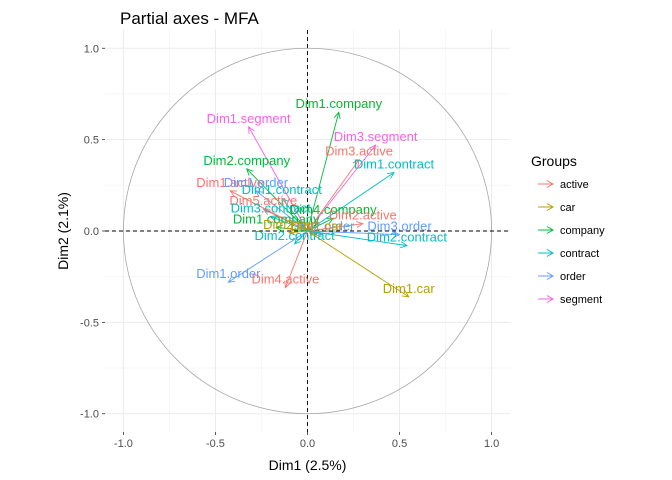  What do you see at coordinates (307, 444) in the screenshot?
I see `x-tick-label: 0.0` at bounding box center [307, 444].